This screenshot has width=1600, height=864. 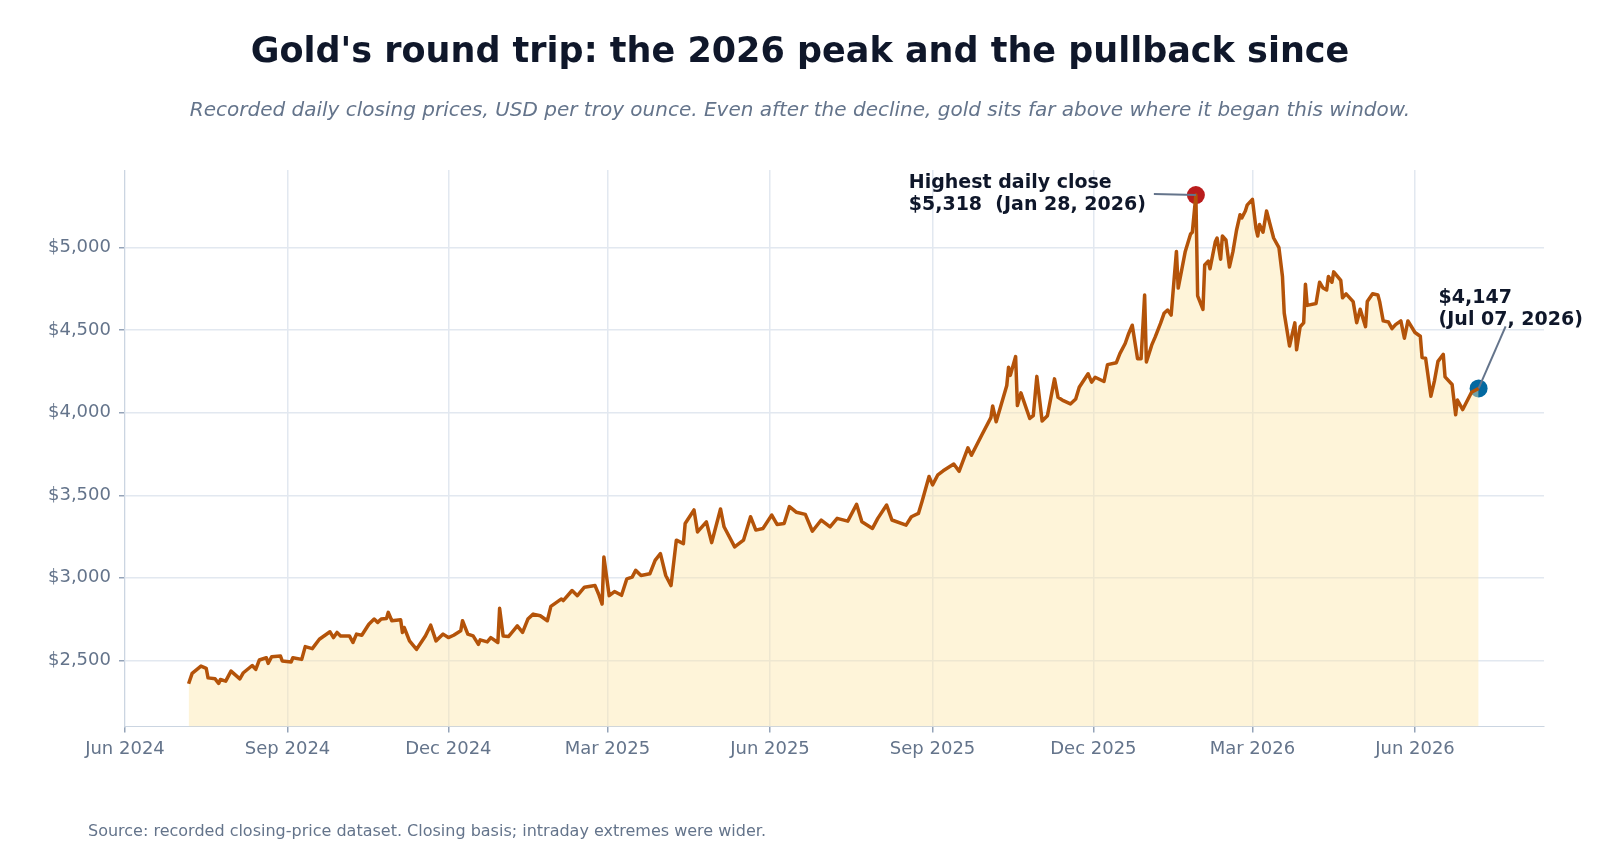 What do you see at coordinates (427, 830) in the screenshot?
I see `source-note: Source: recorded closing-price dataset. Closing basis; intraday extremes were wider.` at bounding box center [427, 830].